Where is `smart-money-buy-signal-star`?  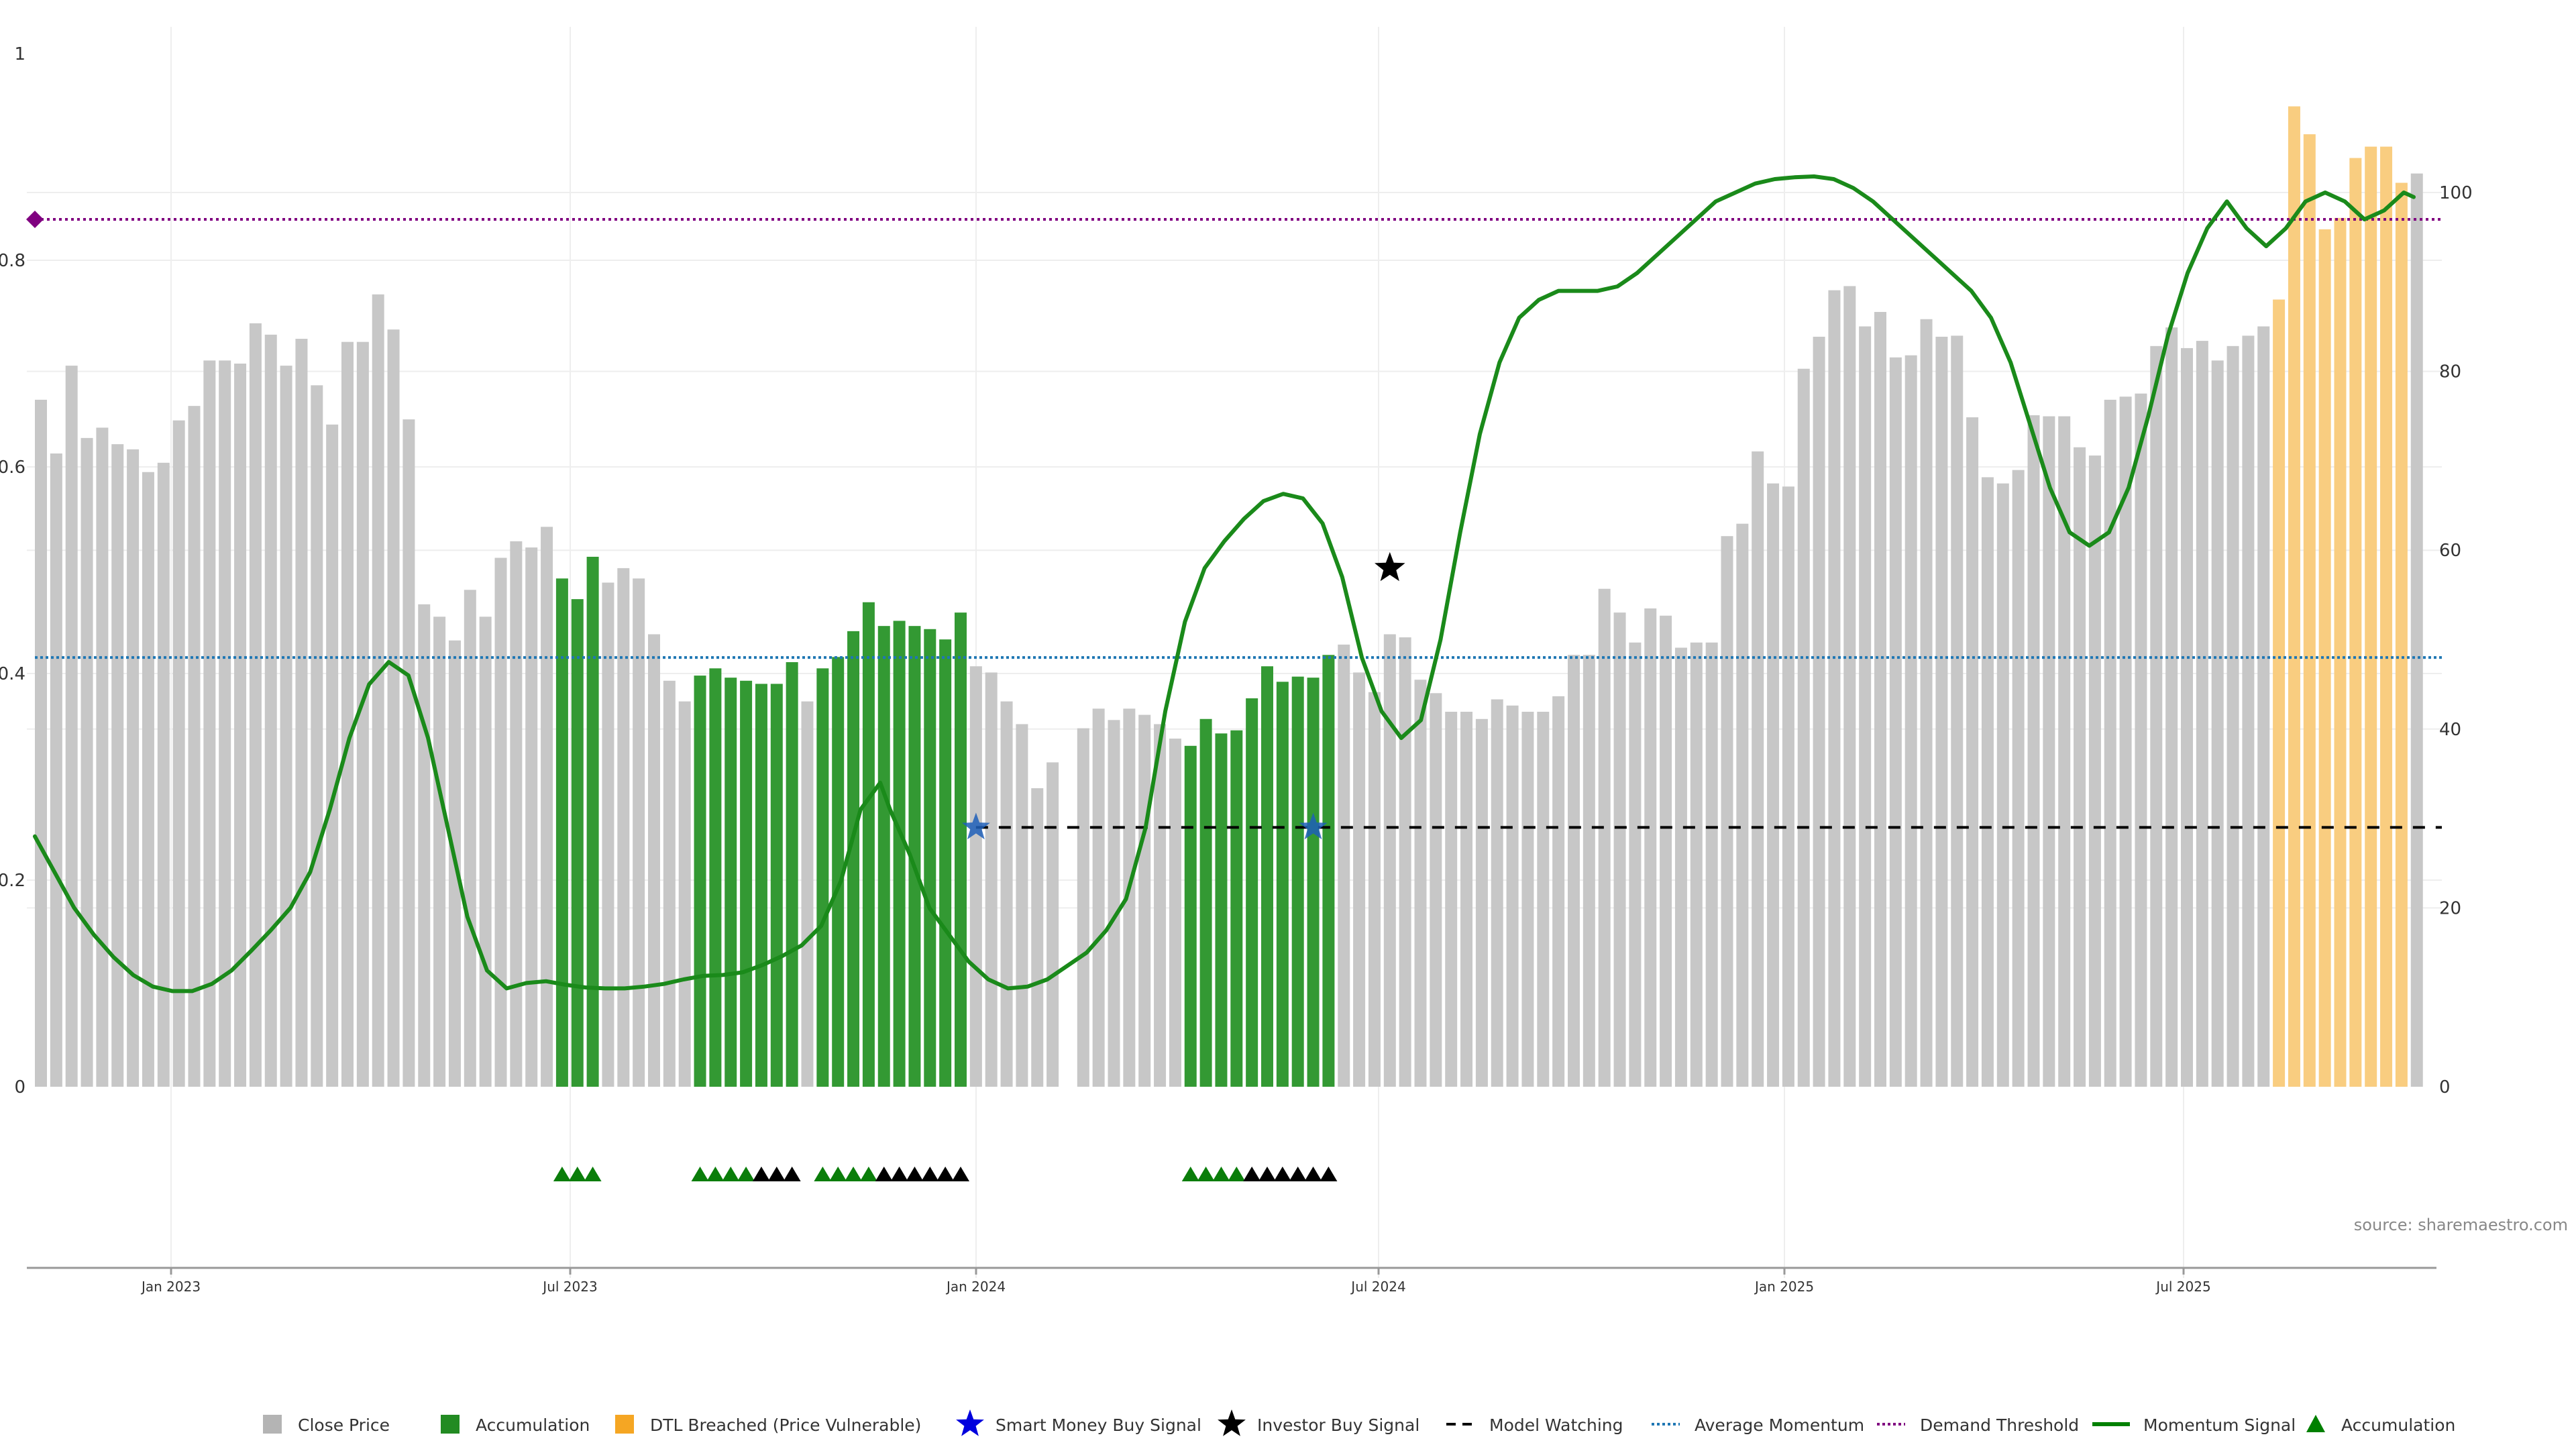 smart-money-buy-signal-star is located at coordinates (975, 826).